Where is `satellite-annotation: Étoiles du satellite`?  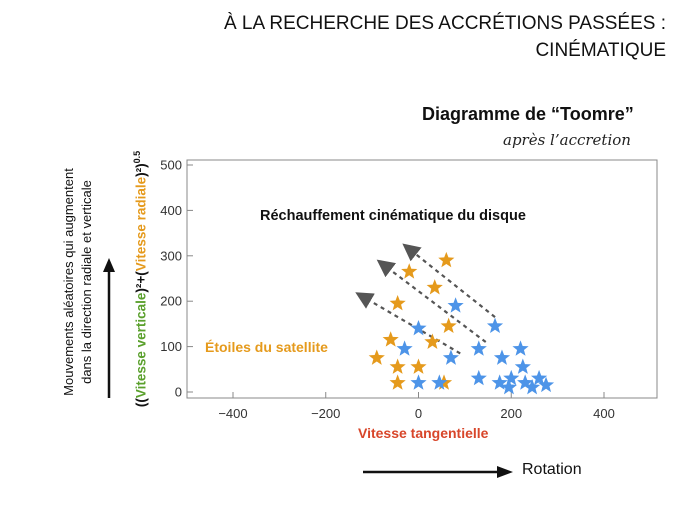
satellite-annotation: Étoiles du satellite is located at coordinates (266, 347).